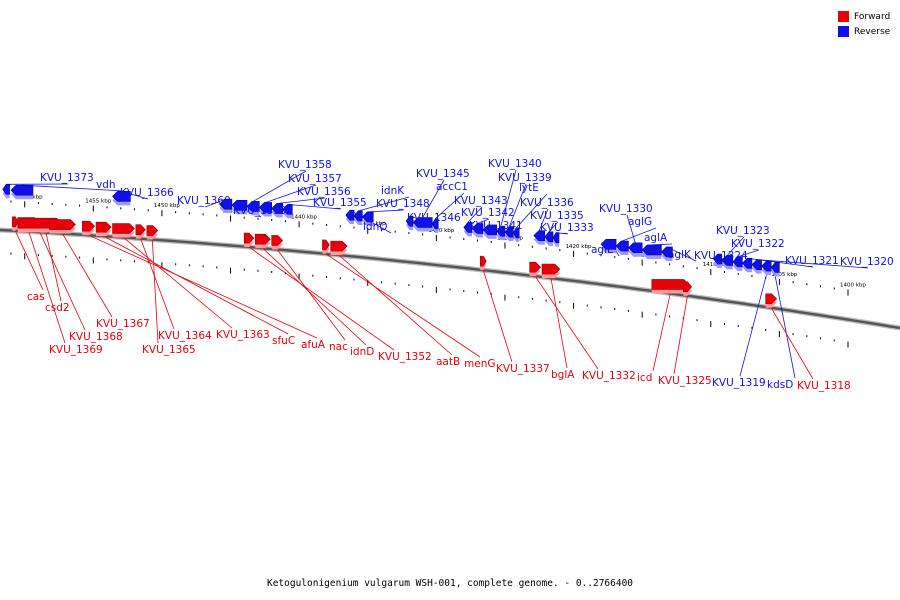  Describe the element at coordinates (622, 248) in the screenshot. I see `reverse-gene-aglG` at that location.